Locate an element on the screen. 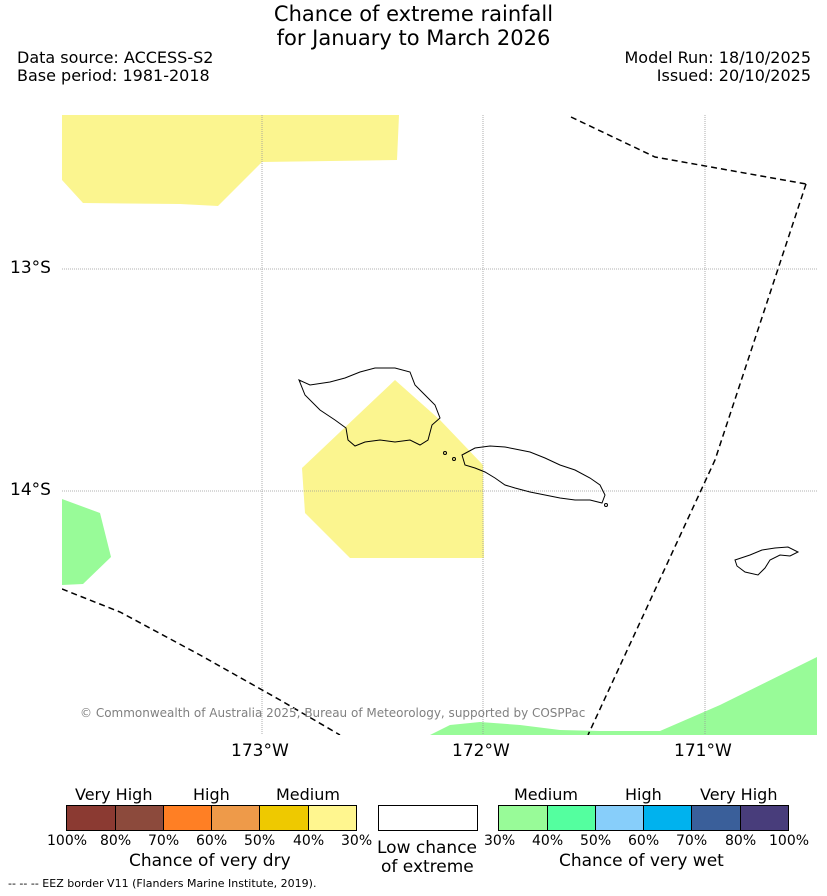  low-chance-line1: Low chance is located at coordinates (427, 848).